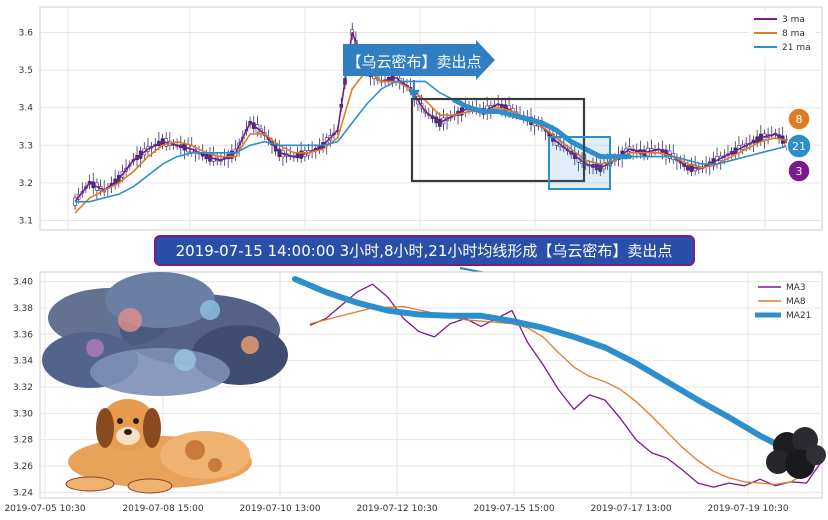  I want to click on bottom-y-tick-label: 3.30, so click(23, 414).